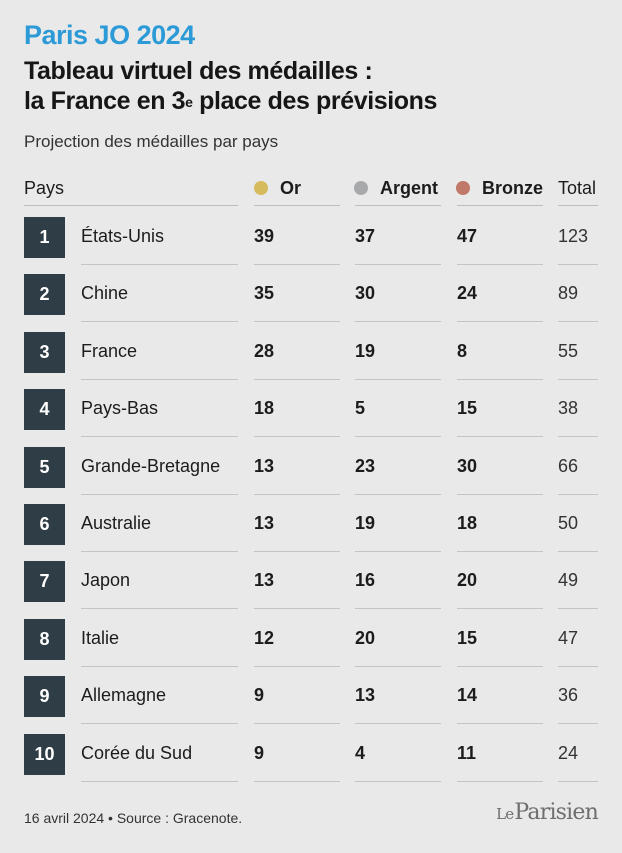  What do you see at coordinates (105, 293) in the screenshot?
I see `country-name: Chine` at bounding box center [105, 293].